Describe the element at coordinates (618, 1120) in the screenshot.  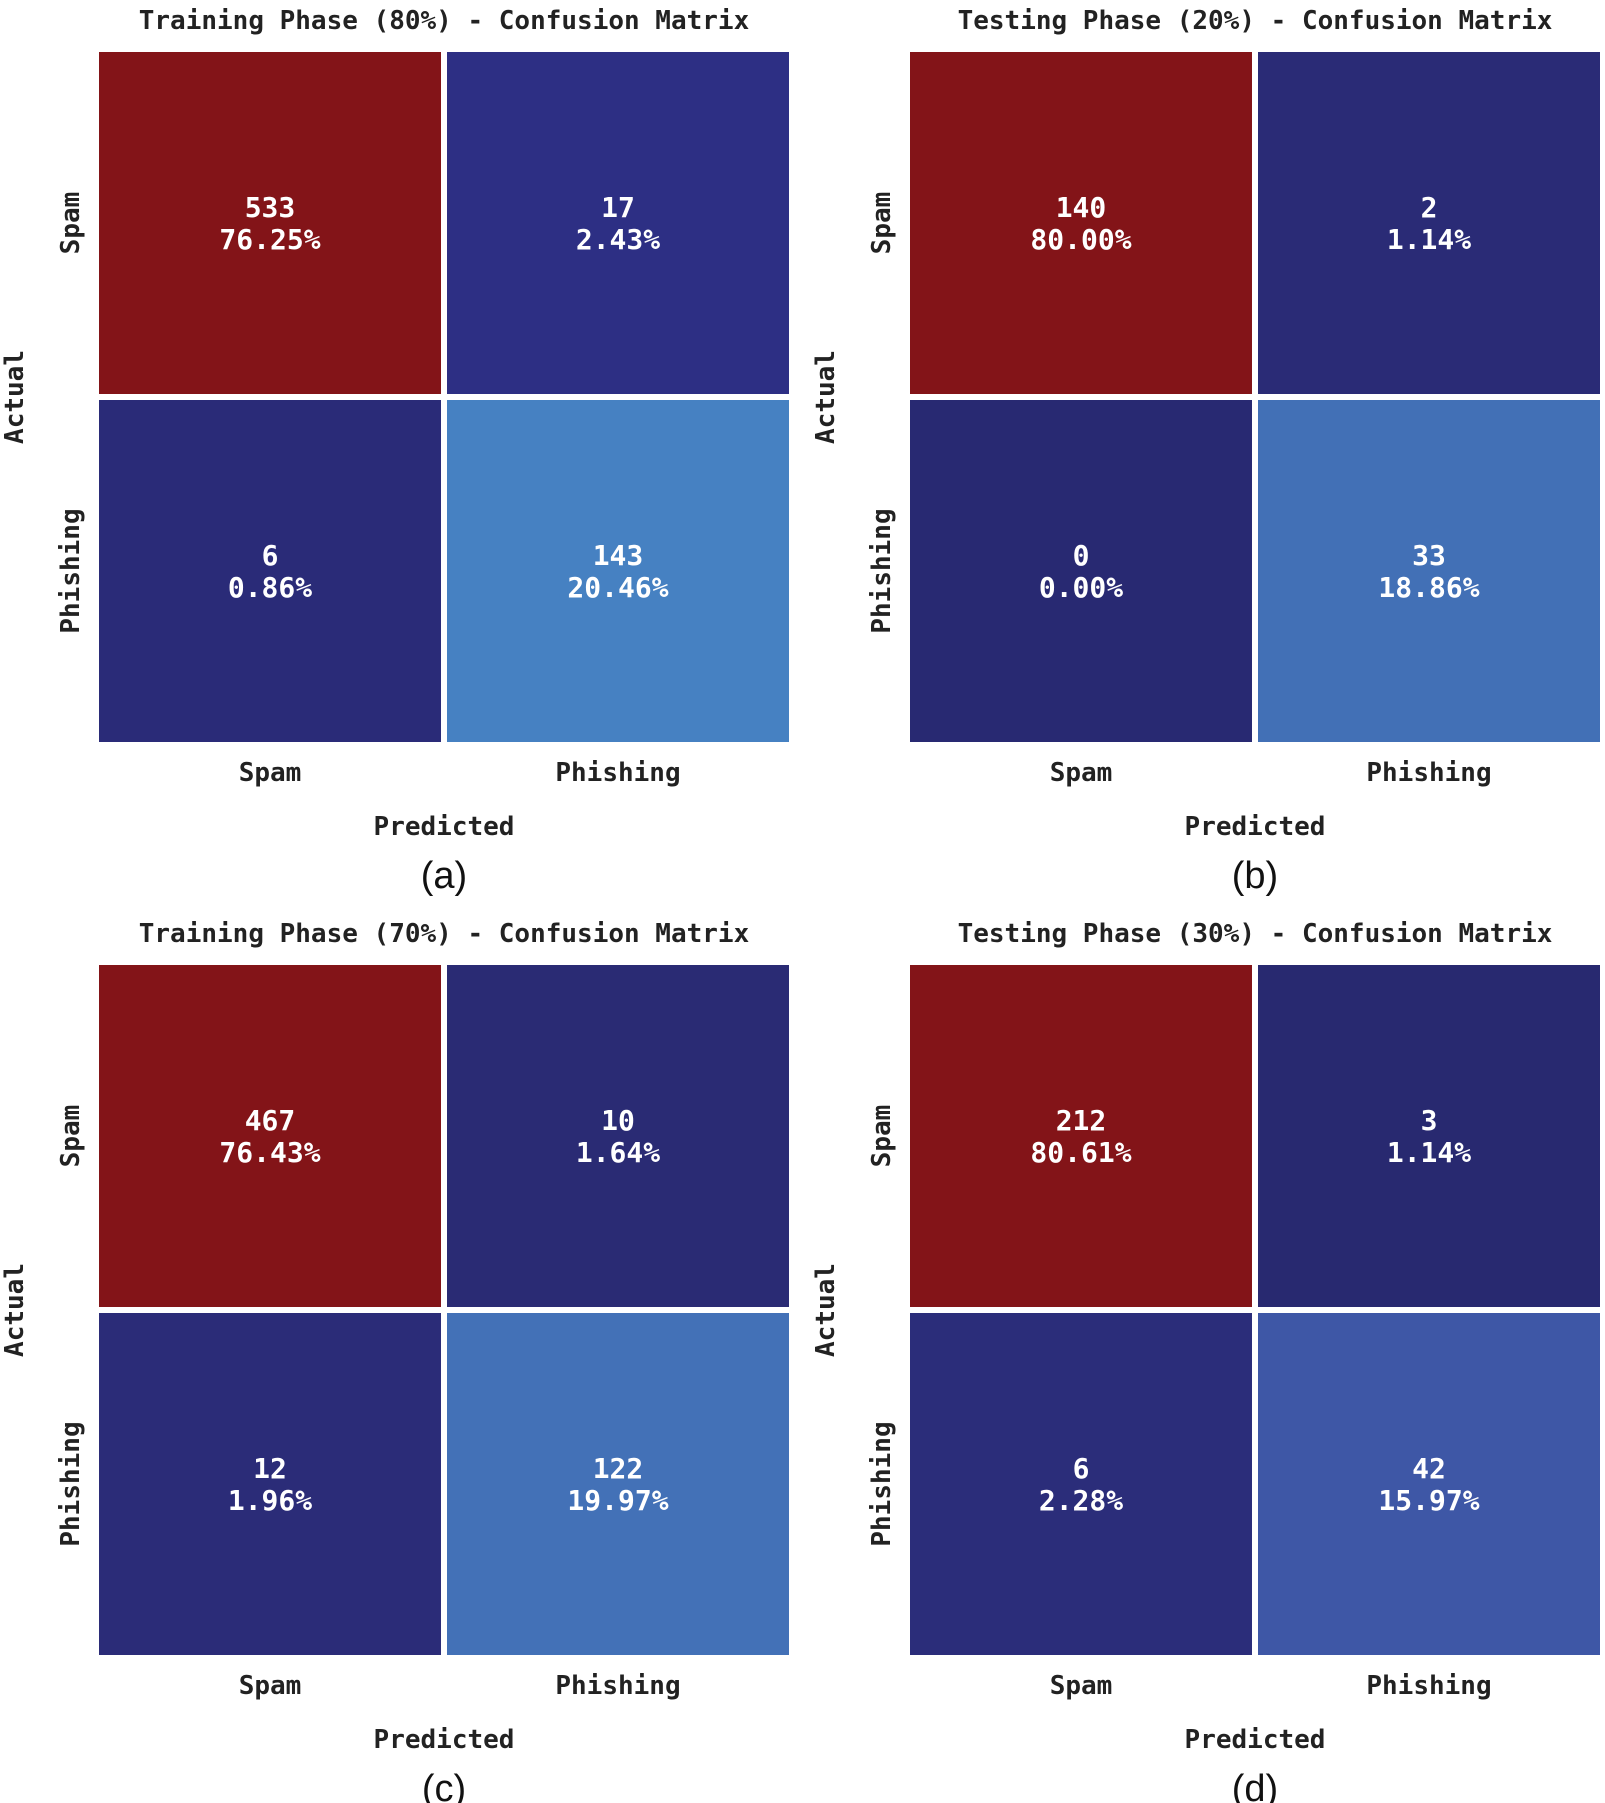
I see `cell-count-label: 10` at that location.